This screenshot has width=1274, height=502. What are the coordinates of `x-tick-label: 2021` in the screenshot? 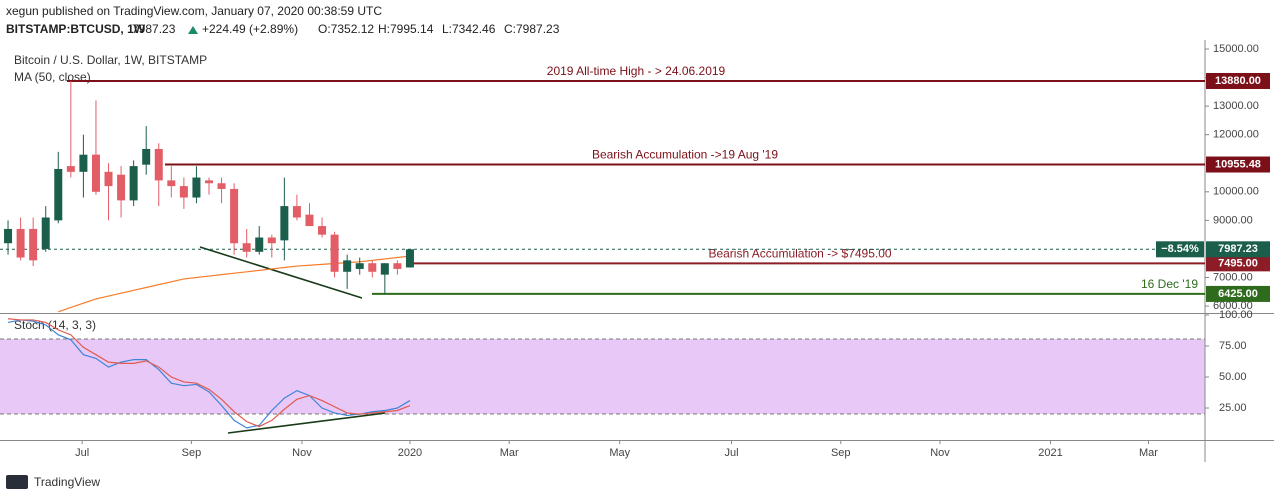 It's located at (1050, 453).